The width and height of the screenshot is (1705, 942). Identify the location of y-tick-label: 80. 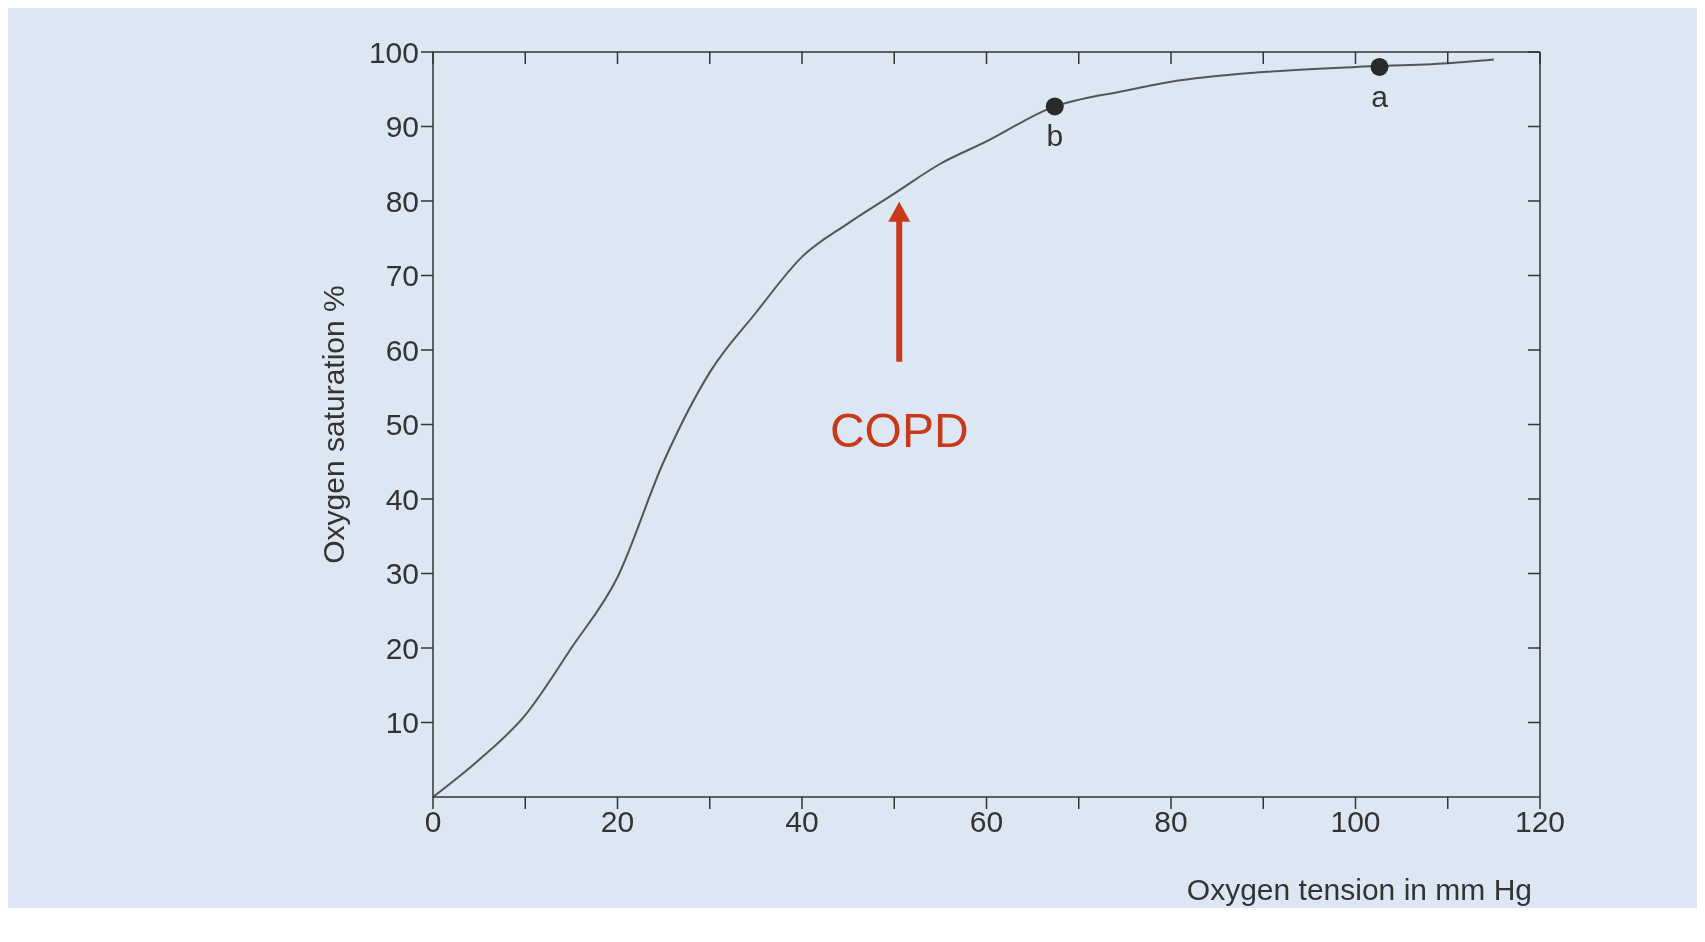
(402, 201).